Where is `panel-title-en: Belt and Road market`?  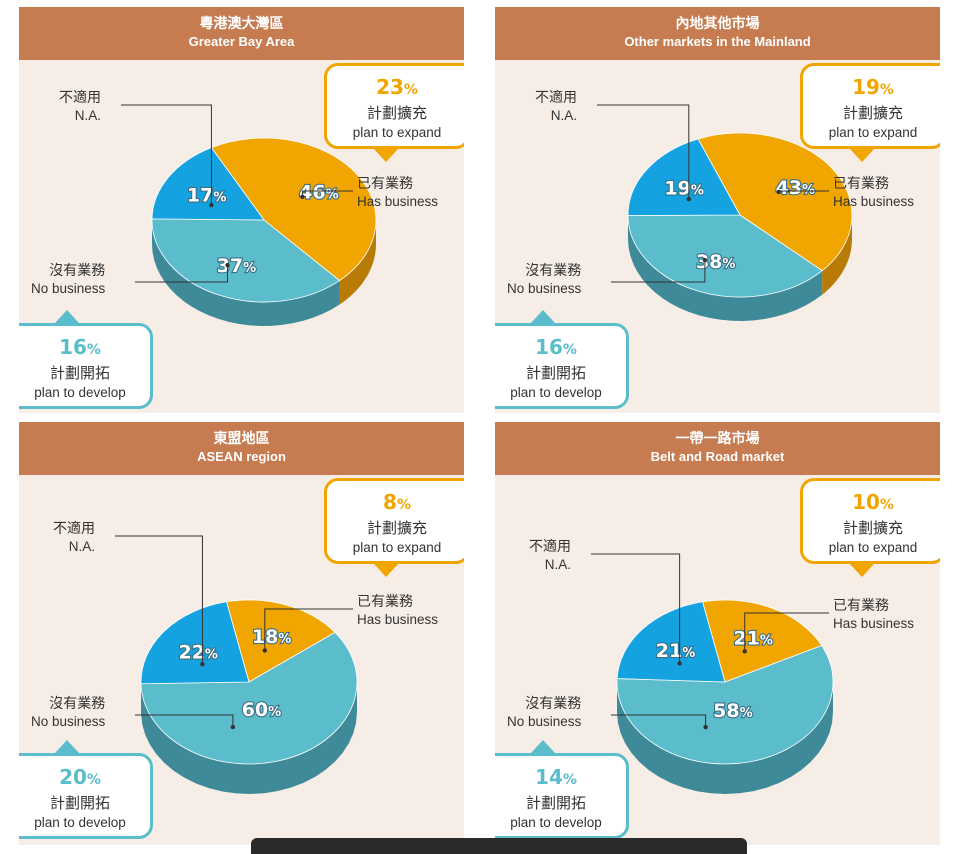
panel-title-en: Belt and Road market is located at coordinates (717, 456).